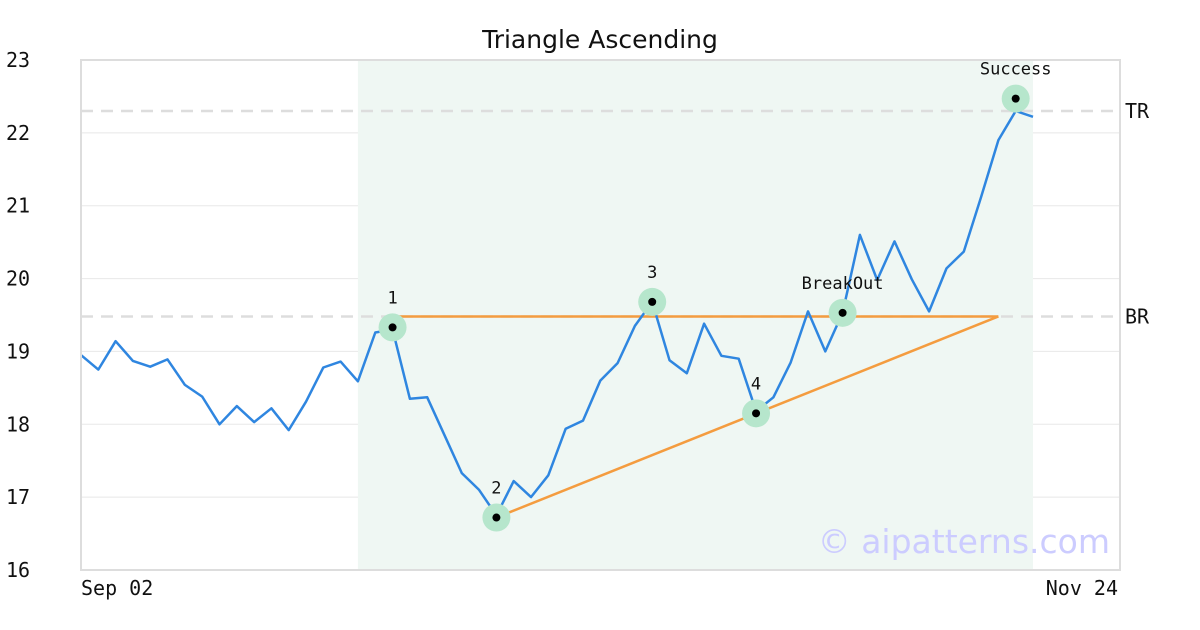  What do you see at coordinates (18, 60) in the screenshot?
I see `y-tick-label: 23` at bounding box center [18, 60].